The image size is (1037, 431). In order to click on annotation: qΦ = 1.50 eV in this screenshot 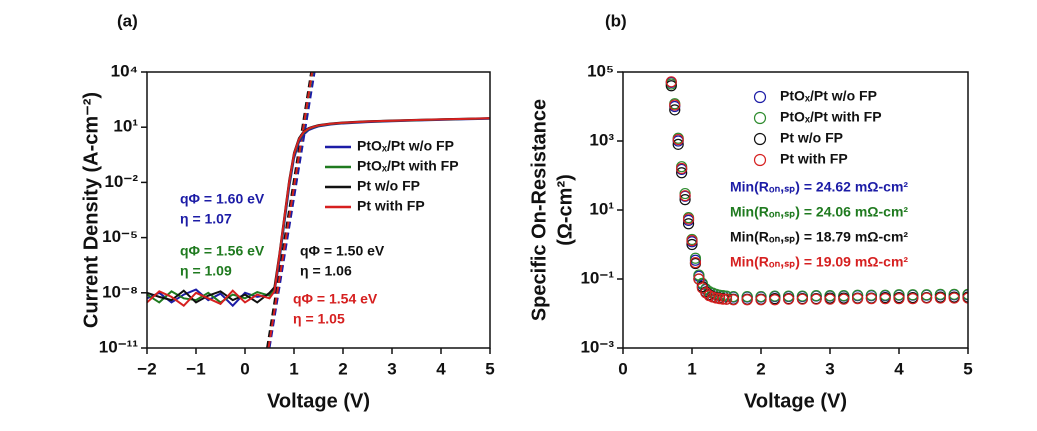, I will do `click(342, 251)`.